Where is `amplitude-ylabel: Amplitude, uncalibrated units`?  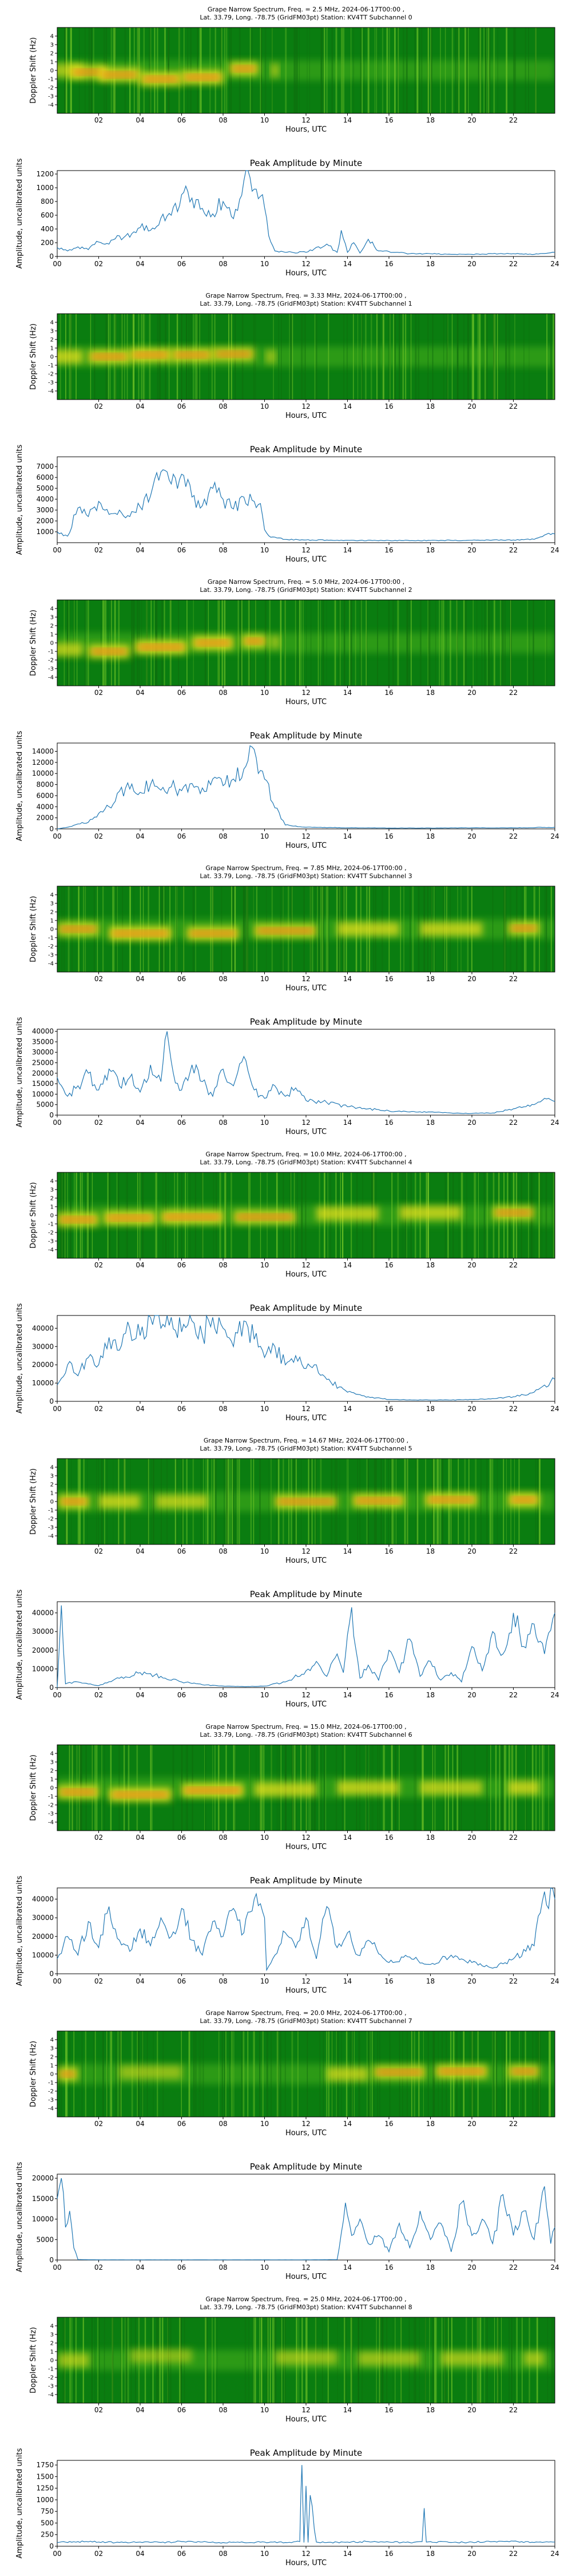
amplitude-ylabel: Amplitude, uncalibrated units is located at coordinates (19, 1644).